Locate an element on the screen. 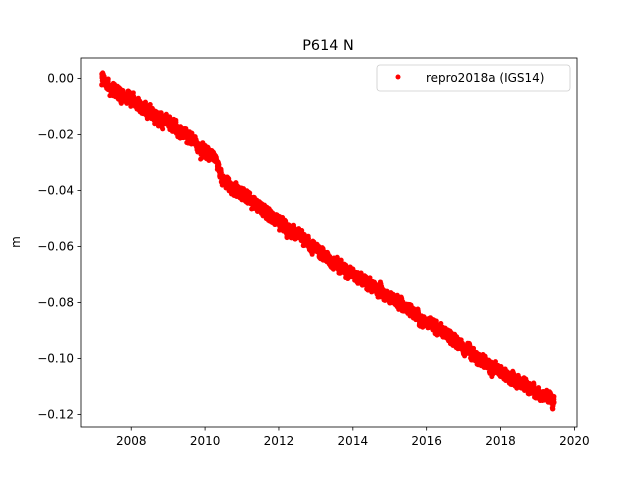 This screenshot has width=640, height=480. legend-label: repro2018a (IGS14) is located at coordinates (485, 78).